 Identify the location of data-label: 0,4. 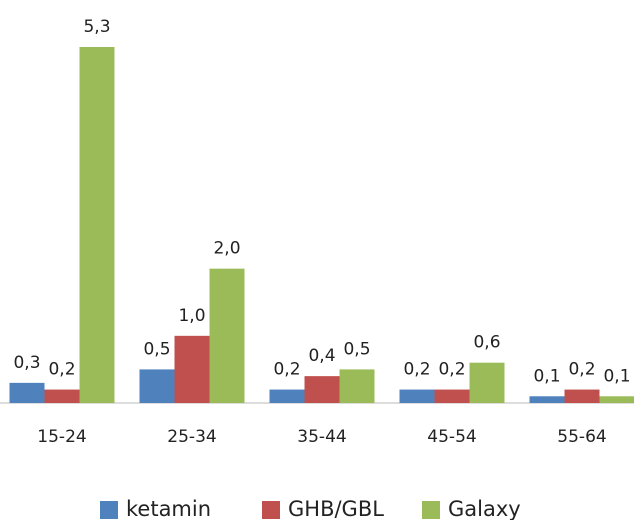
(321, 356).